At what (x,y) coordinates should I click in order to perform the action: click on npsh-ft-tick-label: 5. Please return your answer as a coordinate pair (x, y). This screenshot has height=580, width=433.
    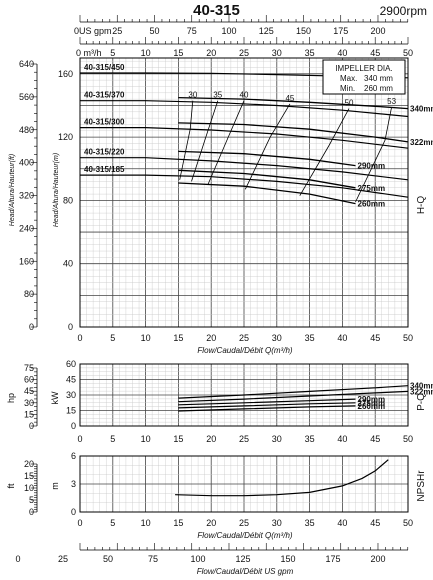
    Looking at the image, I should click on (31, 500).